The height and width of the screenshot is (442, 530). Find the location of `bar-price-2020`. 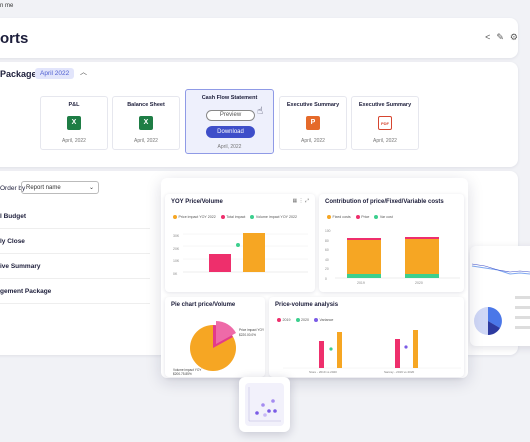

bar-price-2020 is located at coordinates (422, 238).